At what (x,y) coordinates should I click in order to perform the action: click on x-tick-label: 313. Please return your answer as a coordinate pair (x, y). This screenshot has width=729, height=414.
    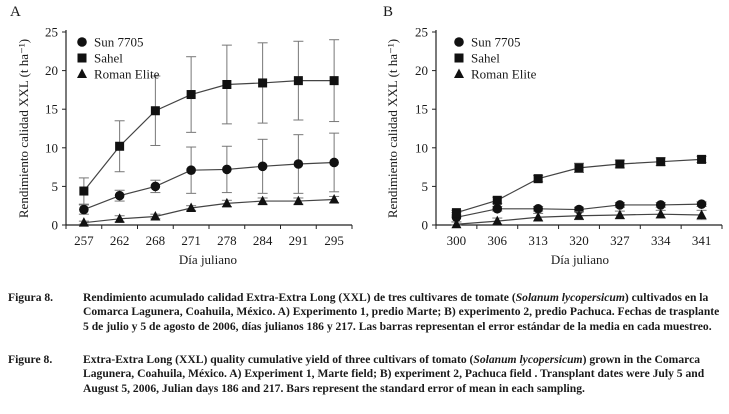
    Looking at the image, I should click on (538, 240).